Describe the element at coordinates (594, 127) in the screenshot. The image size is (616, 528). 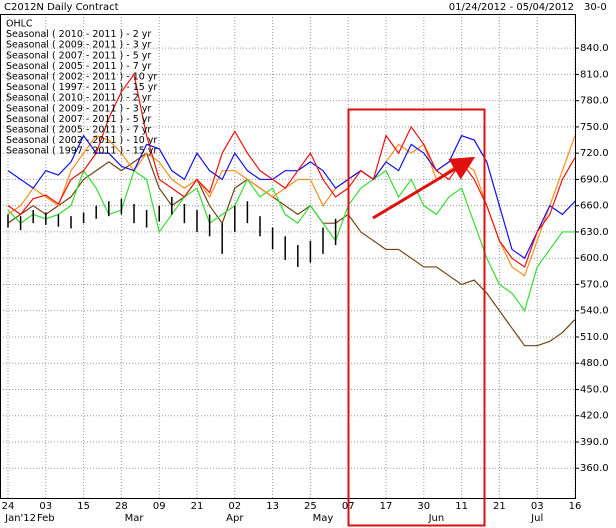
I see `y-tick-label: 750.0` at that location.